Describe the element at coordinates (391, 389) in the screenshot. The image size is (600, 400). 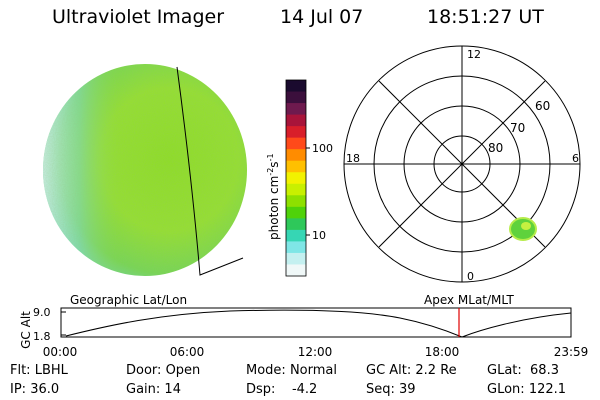
I see `meta-seq: Seq: 39` at that location.